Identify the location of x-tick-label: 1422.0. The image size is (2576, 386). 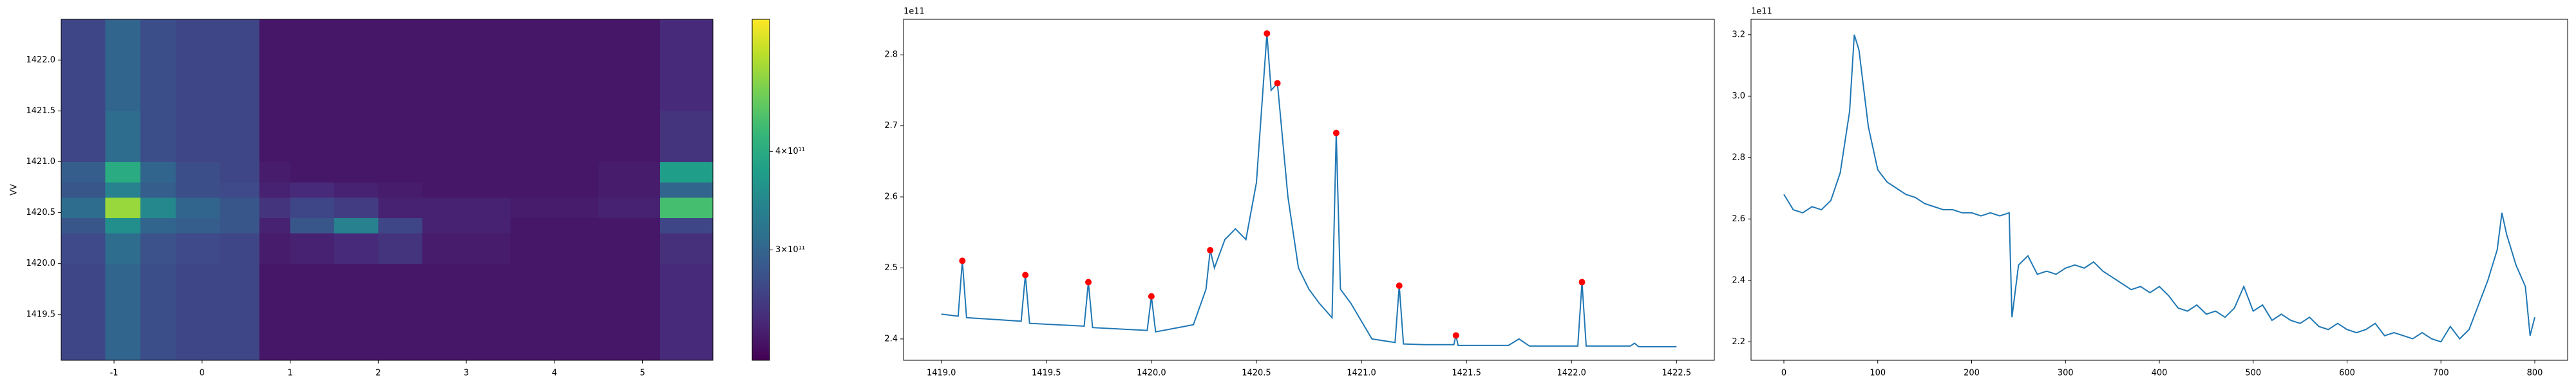
(1572, 373).